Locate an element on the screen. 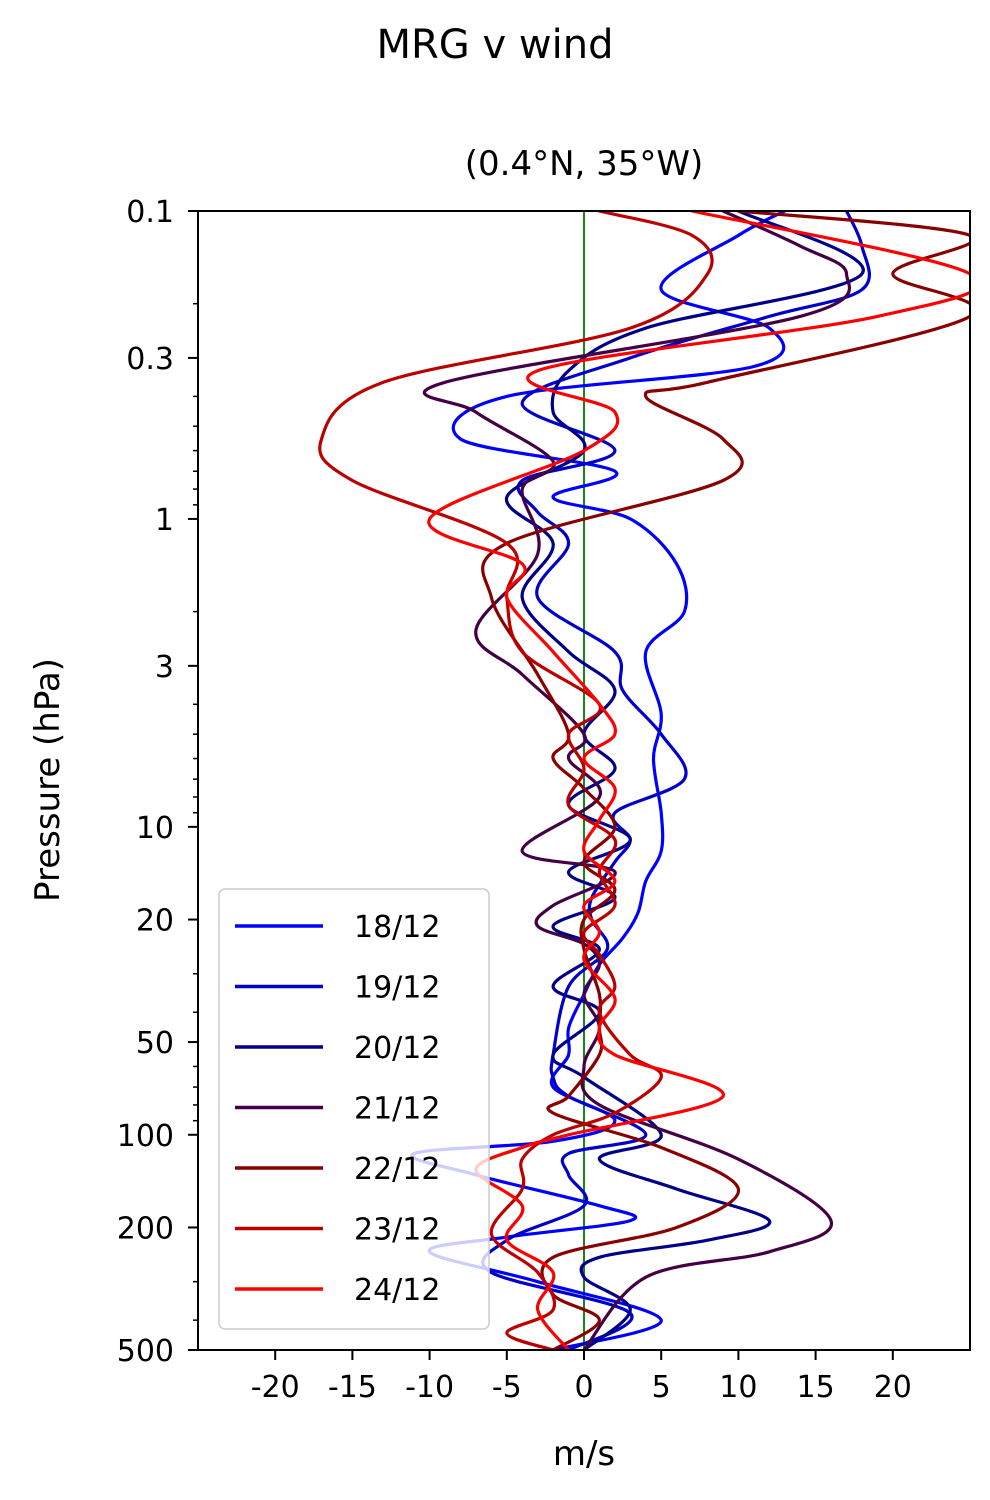 The image size is (990, 1500). legend-label: 23/12 is located at coordinates (397, 1230).